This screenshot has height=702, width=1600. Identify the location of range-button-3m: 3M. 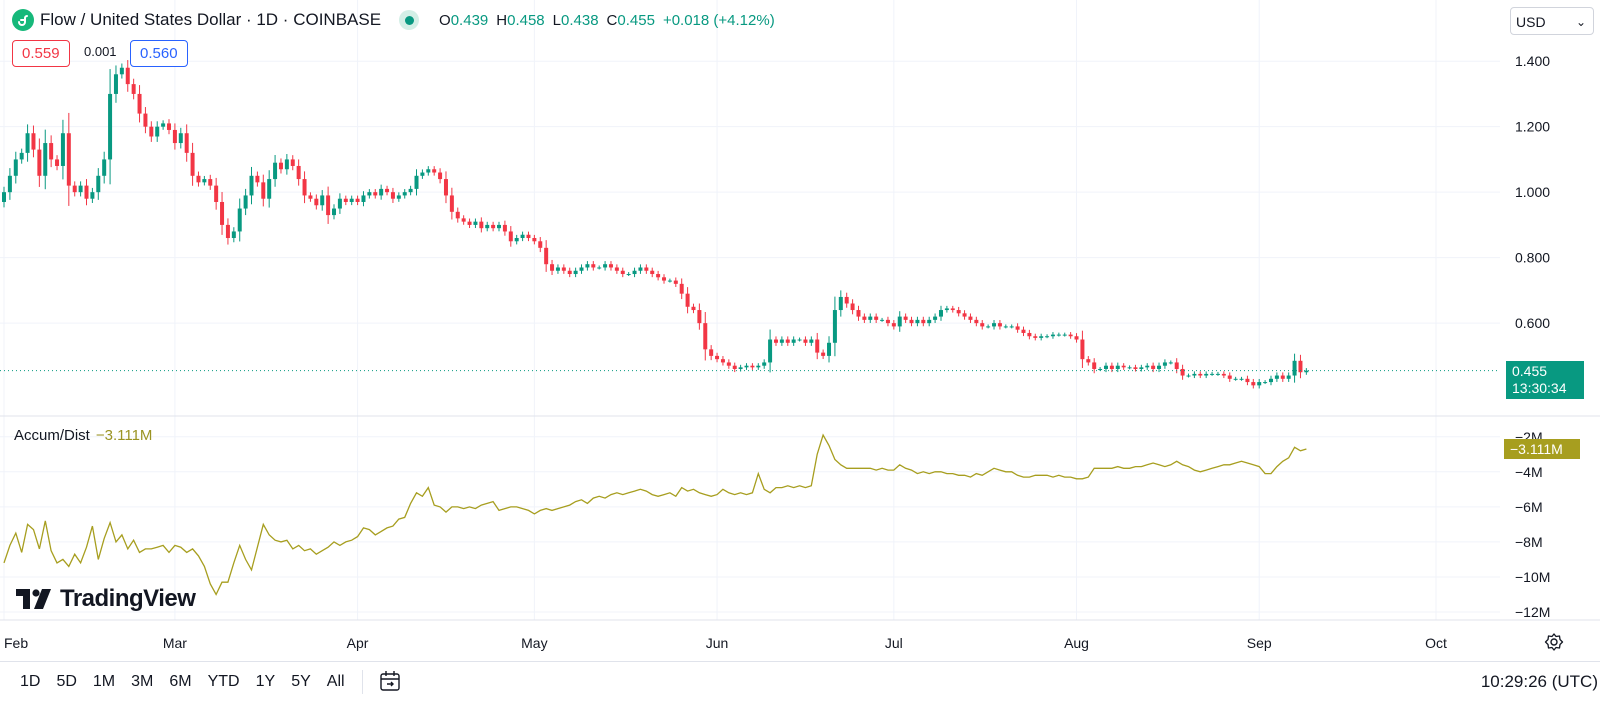
(142, 681).